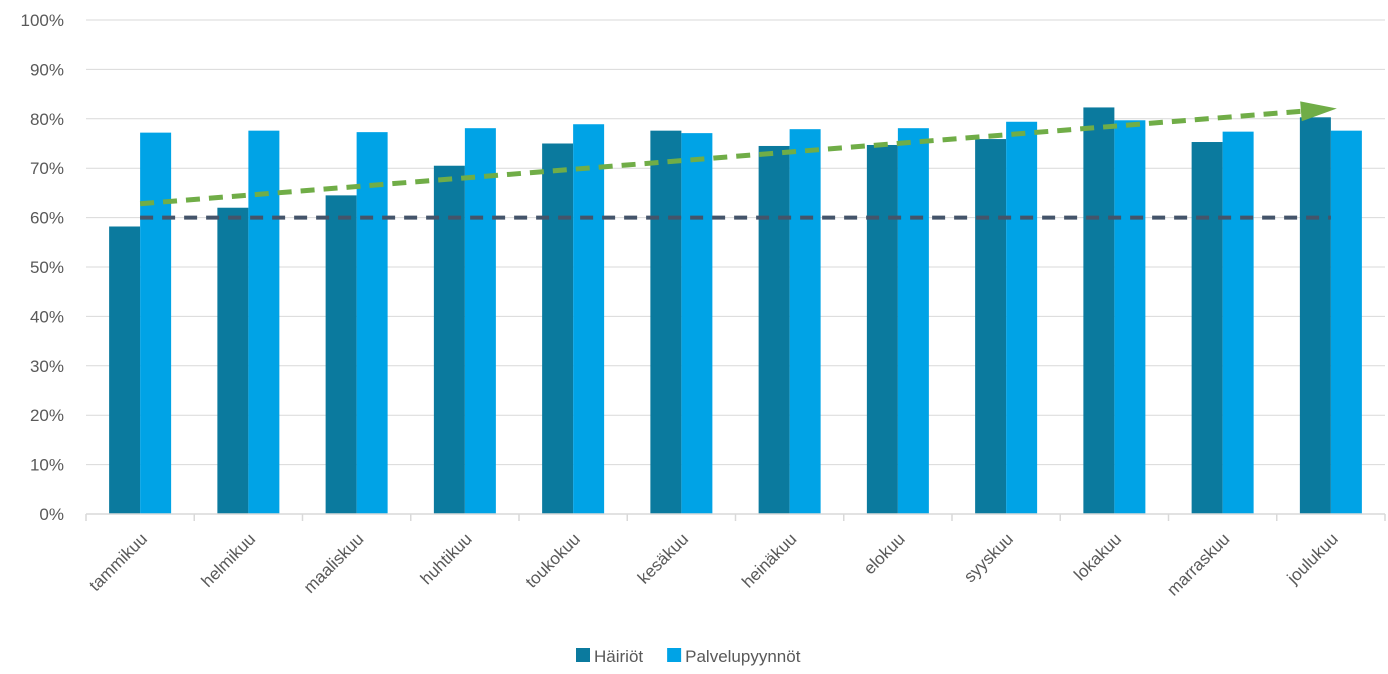  Describe the element at coordinates (42, 20) in the screenshot. I see `y-tick-label: 100%` at that location.